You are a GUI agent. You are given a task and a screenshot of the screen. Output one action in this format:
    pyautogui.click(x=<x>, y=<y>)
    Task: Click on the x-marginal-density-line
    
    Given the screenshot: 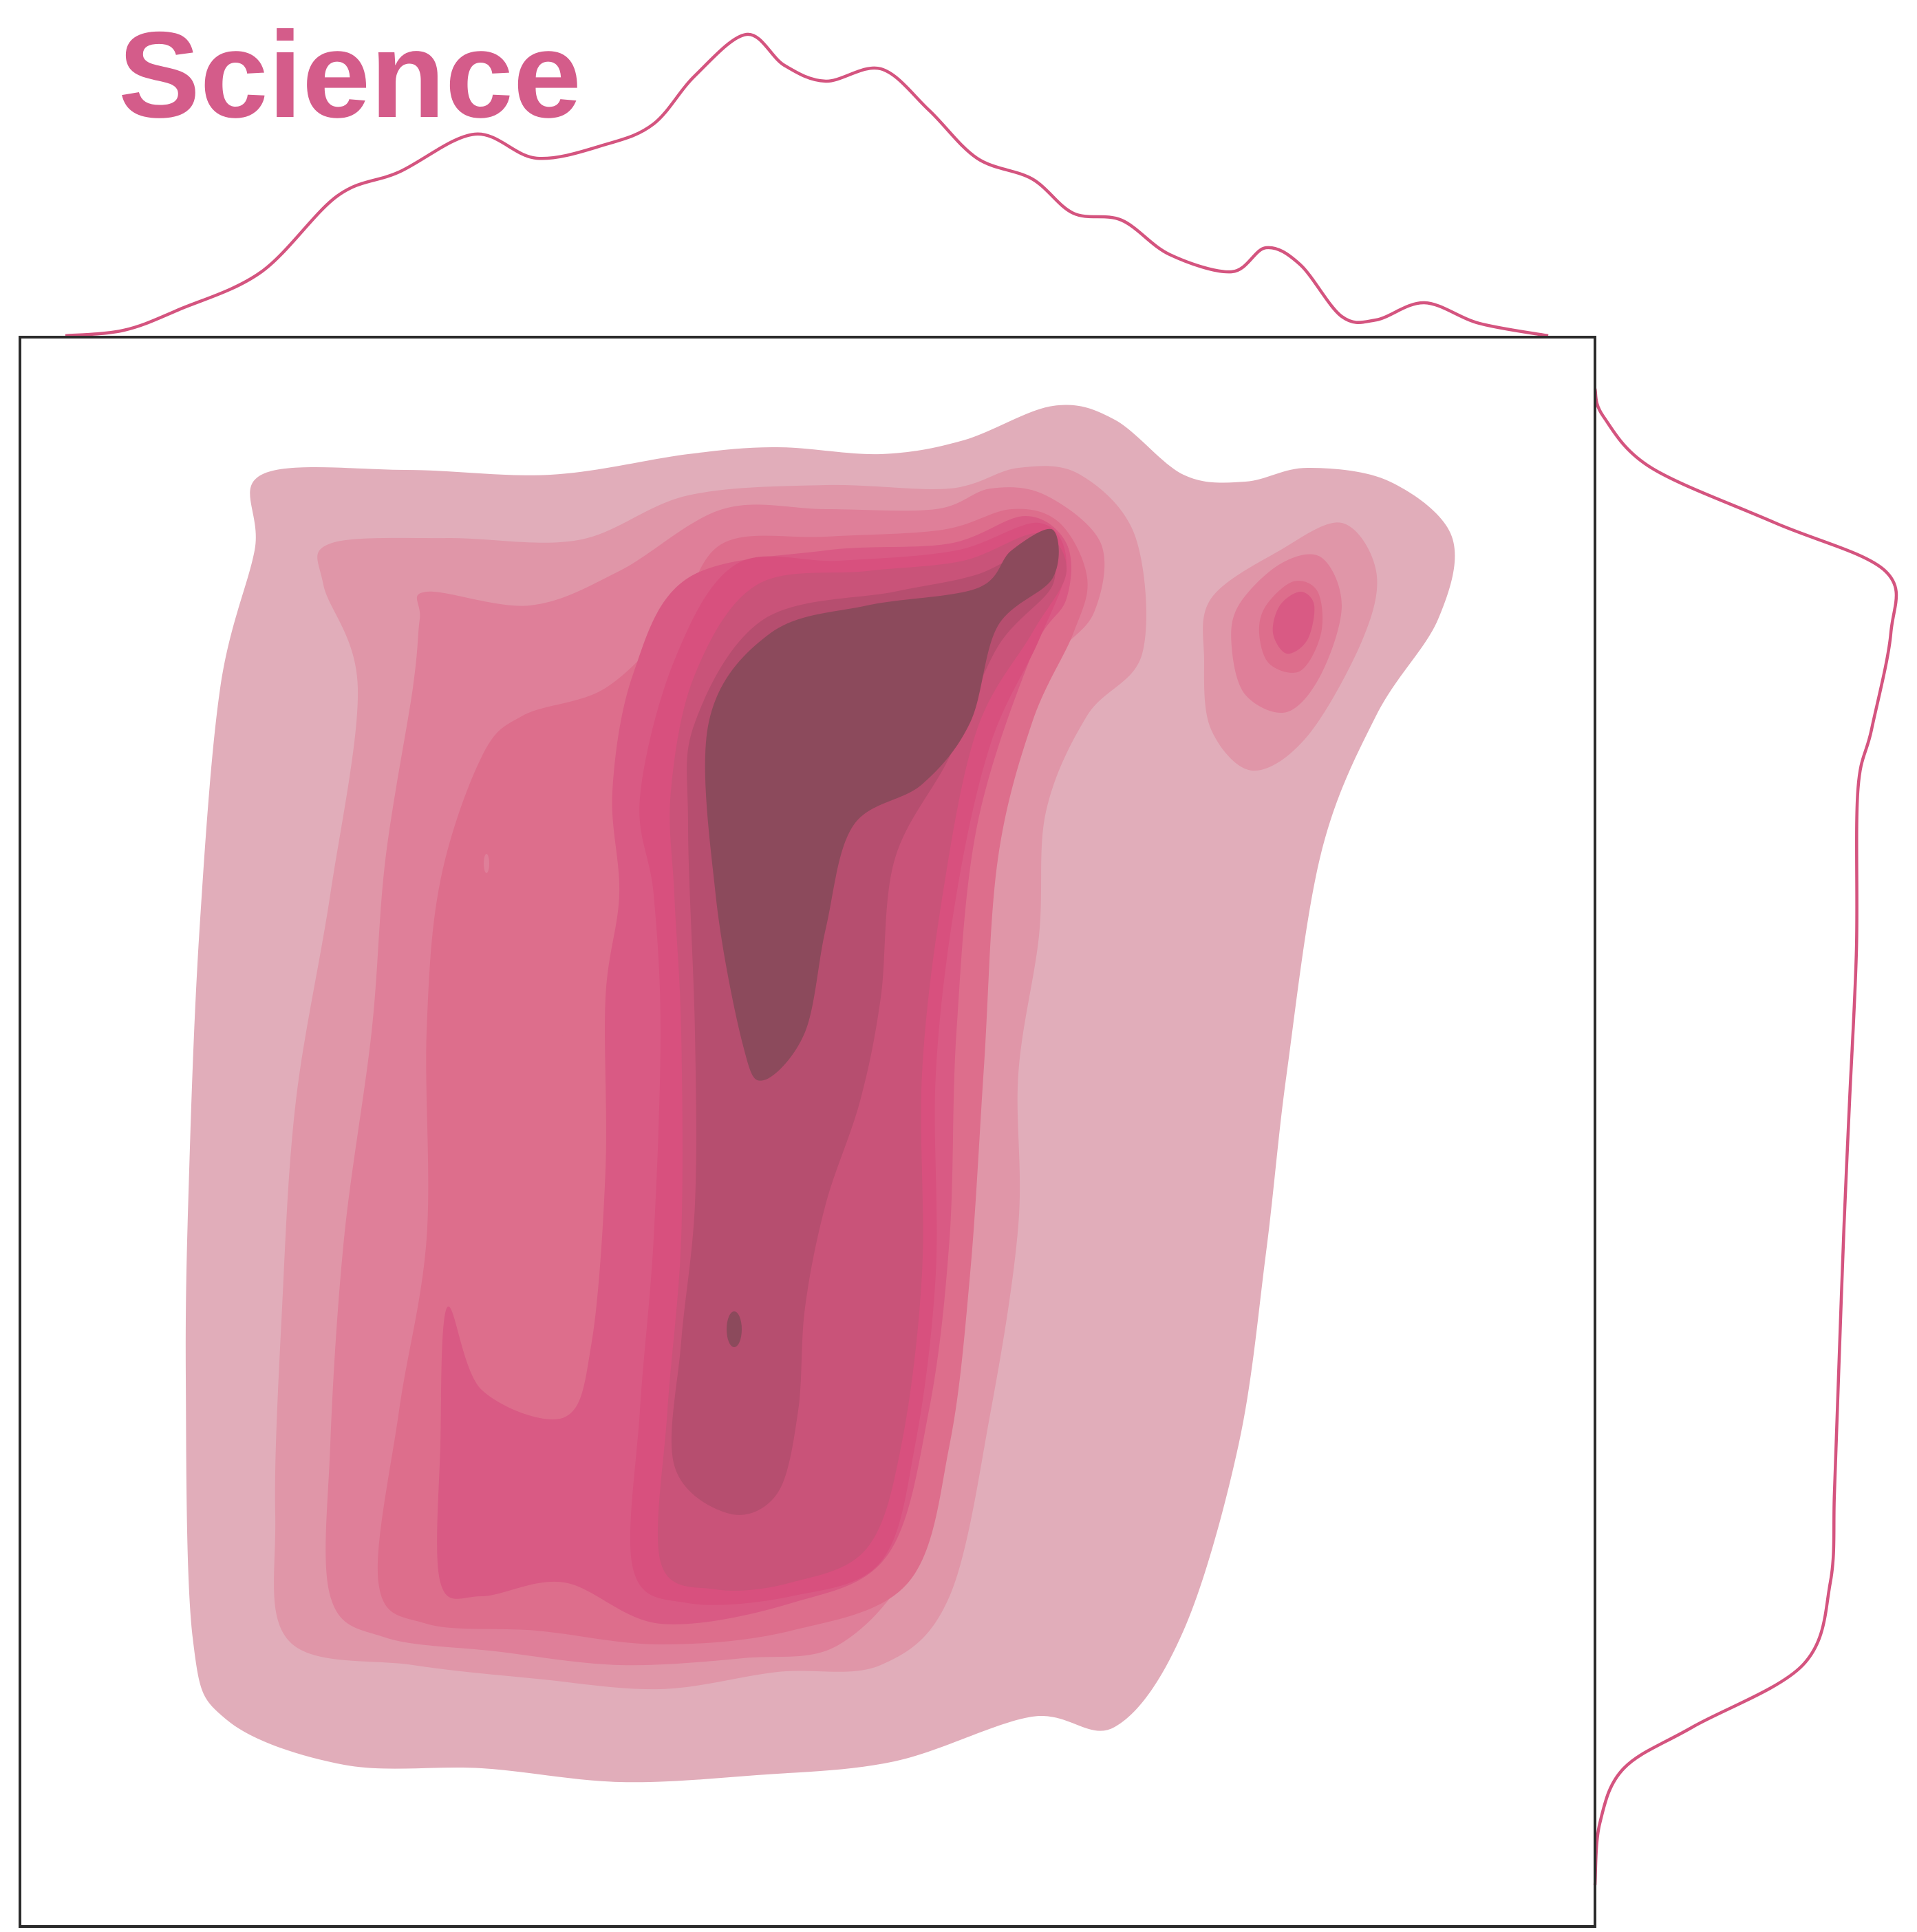 What is the action you would take?
    pyautogui.click(x=807, y=185)
    